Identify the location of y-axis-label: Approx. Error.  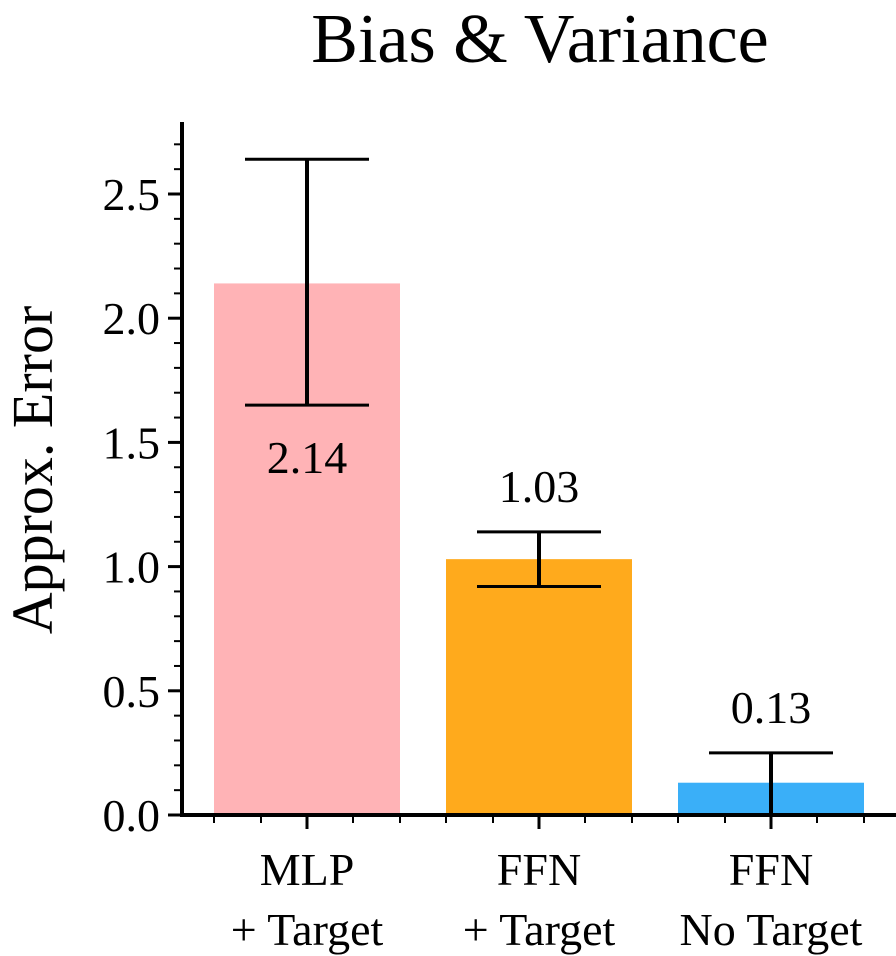
(32, 470).